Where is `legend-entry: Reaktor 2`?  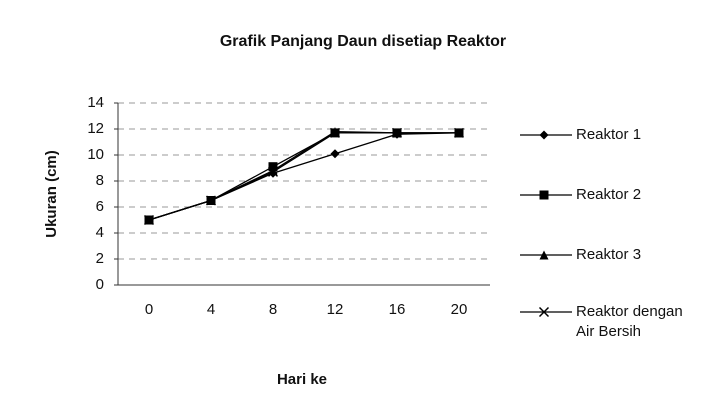
legend-entry: Reaktor 2 is located at coordinates (622, 195).